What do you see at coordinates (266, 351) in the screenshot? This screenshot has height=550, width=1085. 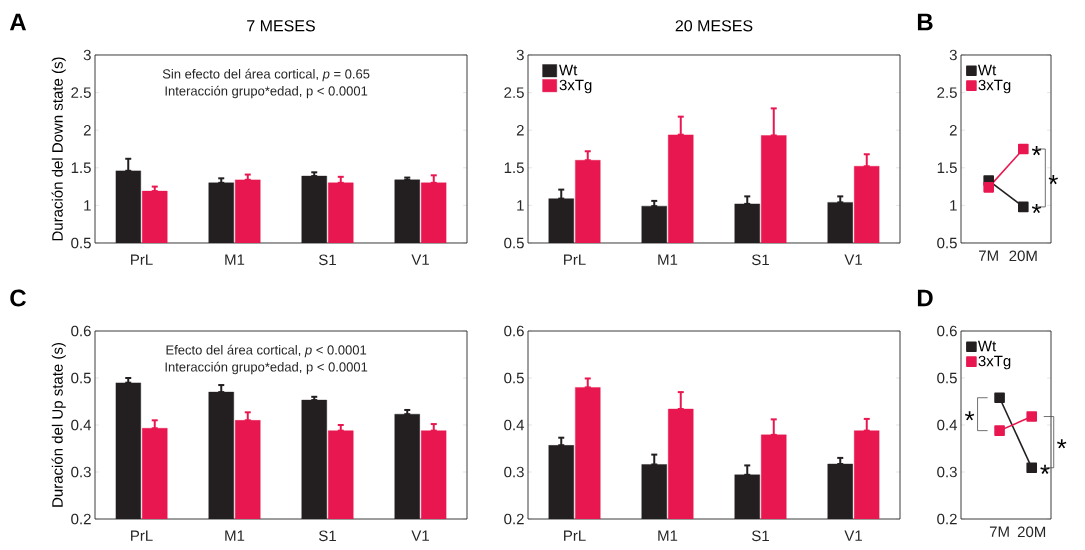 I see `annotation: Efecto del área cortical, p < 0.0001` at bounding box center [266, 351].